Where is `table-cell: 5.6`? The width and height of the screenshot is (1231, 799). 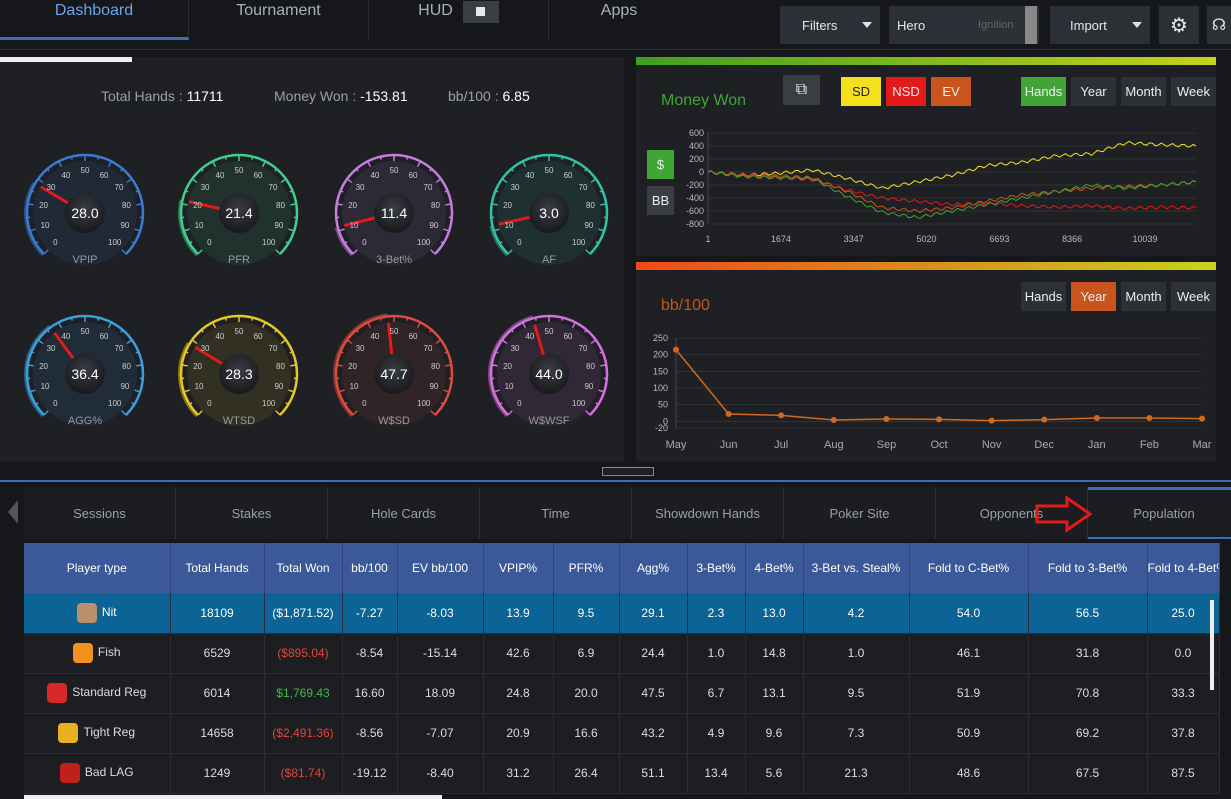
table-cell: 5.6 is located at coordinates (774, 773).